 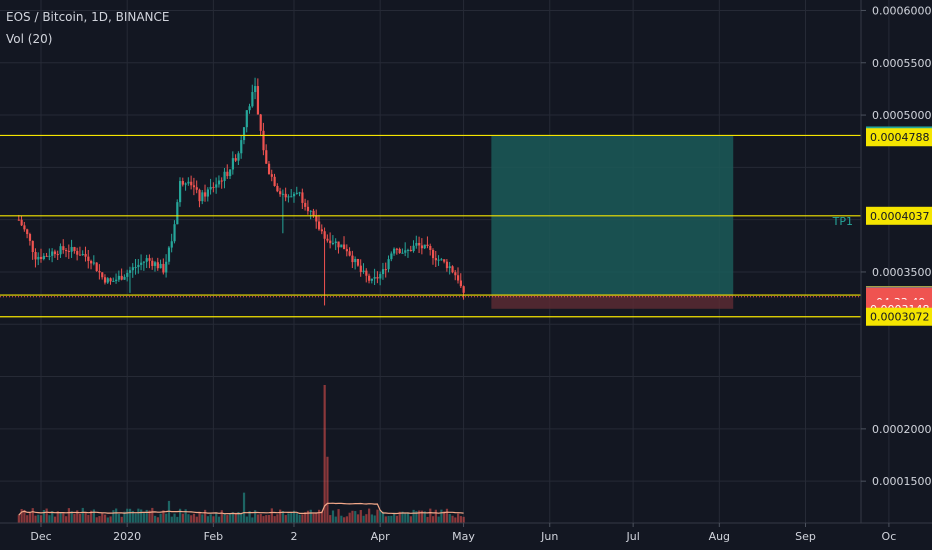 What do you see at coordinates (29, 39) in the screenshot?
I see `volume-indicator-title: Vol (20)` at bounding box center [29, 39].